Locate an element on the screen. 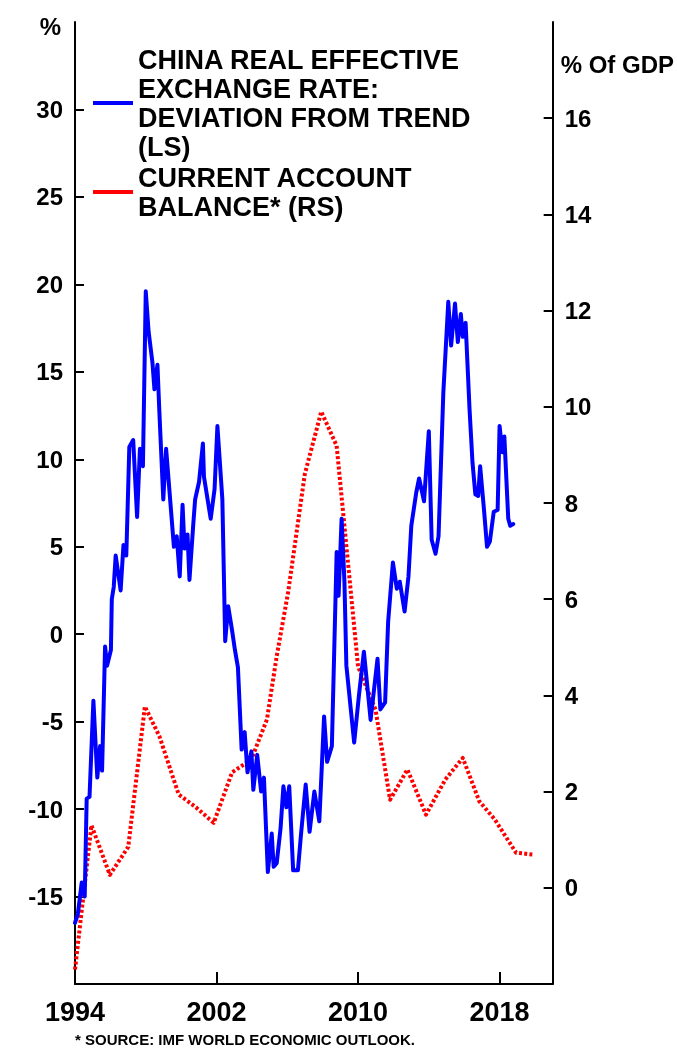 The image size is (677, 1054). x-tick-label: 2018 is located at coordinates (499, 1011).